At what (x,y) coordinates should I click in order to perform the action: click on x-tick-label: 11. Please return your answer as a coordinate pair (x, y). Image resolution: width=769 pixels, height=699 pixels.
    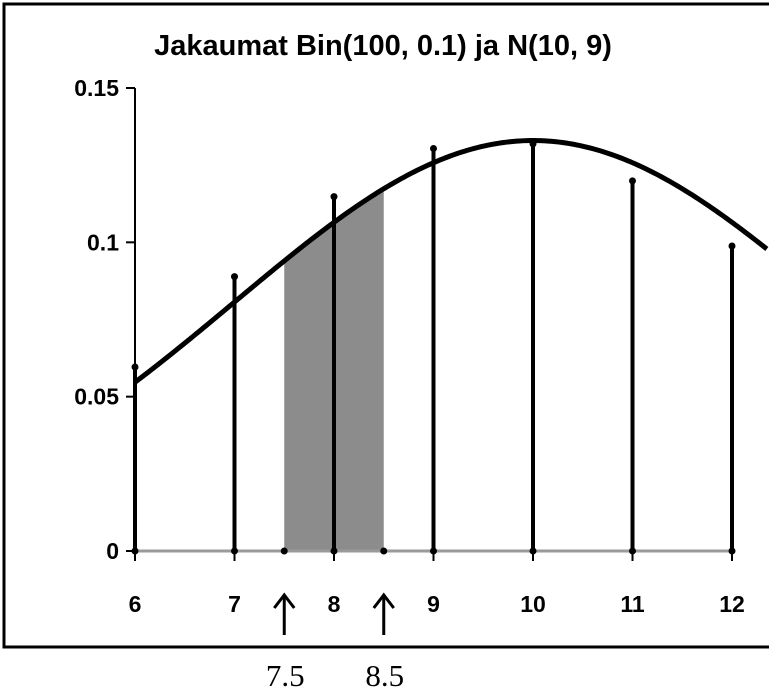
    Looking at the image, I should click on (632, 604).